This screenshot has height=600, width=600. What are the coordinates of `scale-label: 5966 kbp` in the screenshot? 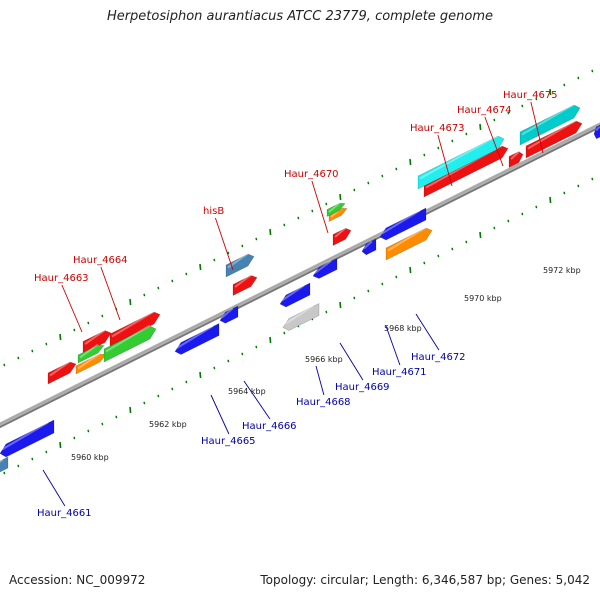 It's located at (324, 359).